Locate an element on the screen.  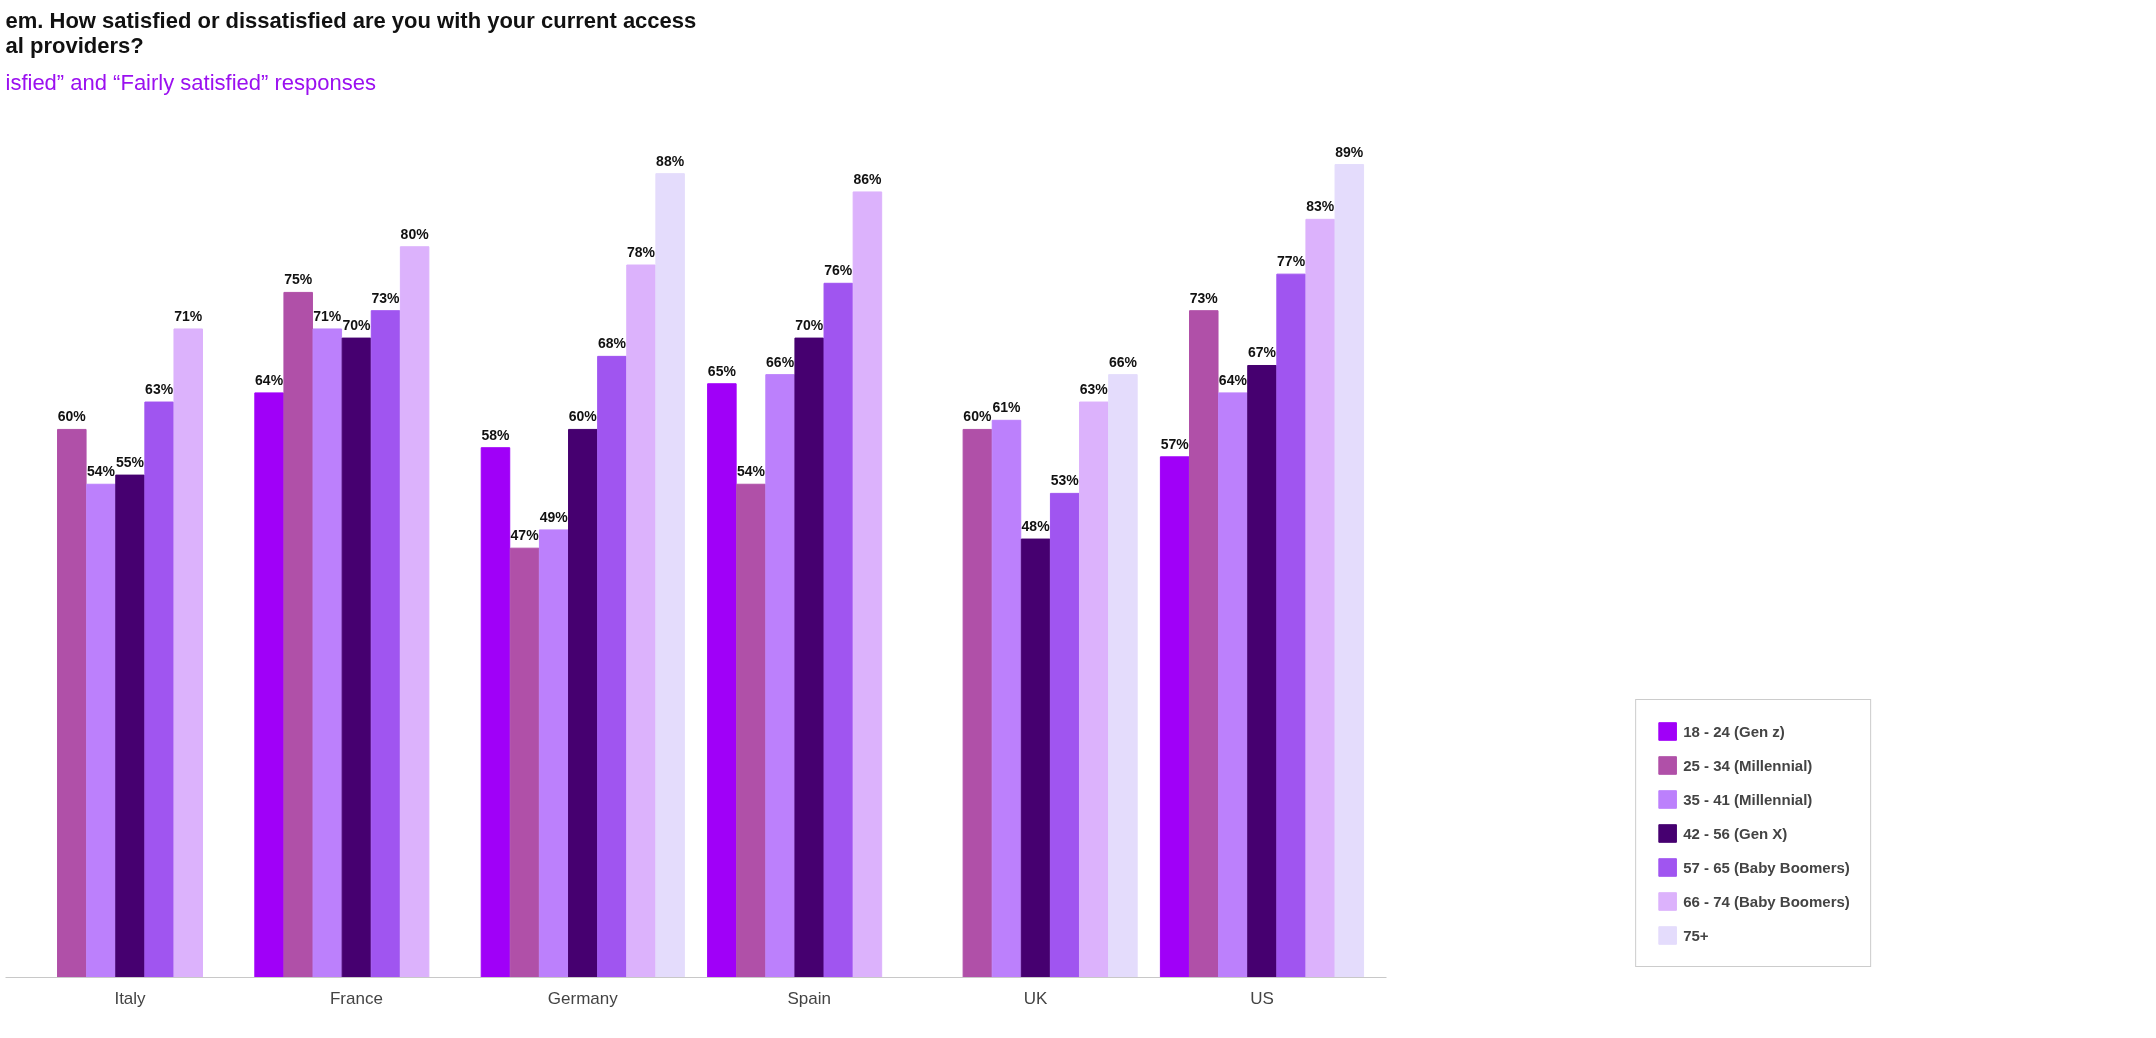
data-label: 58% is located at coordinates (496, 434).